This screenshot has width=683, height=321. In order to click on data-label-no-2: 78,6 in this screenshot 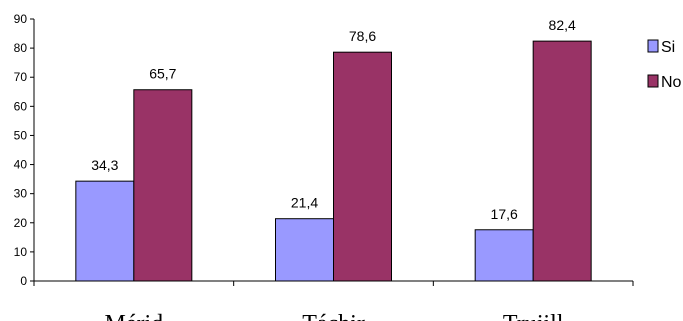, I will do `click(362, 36)`.